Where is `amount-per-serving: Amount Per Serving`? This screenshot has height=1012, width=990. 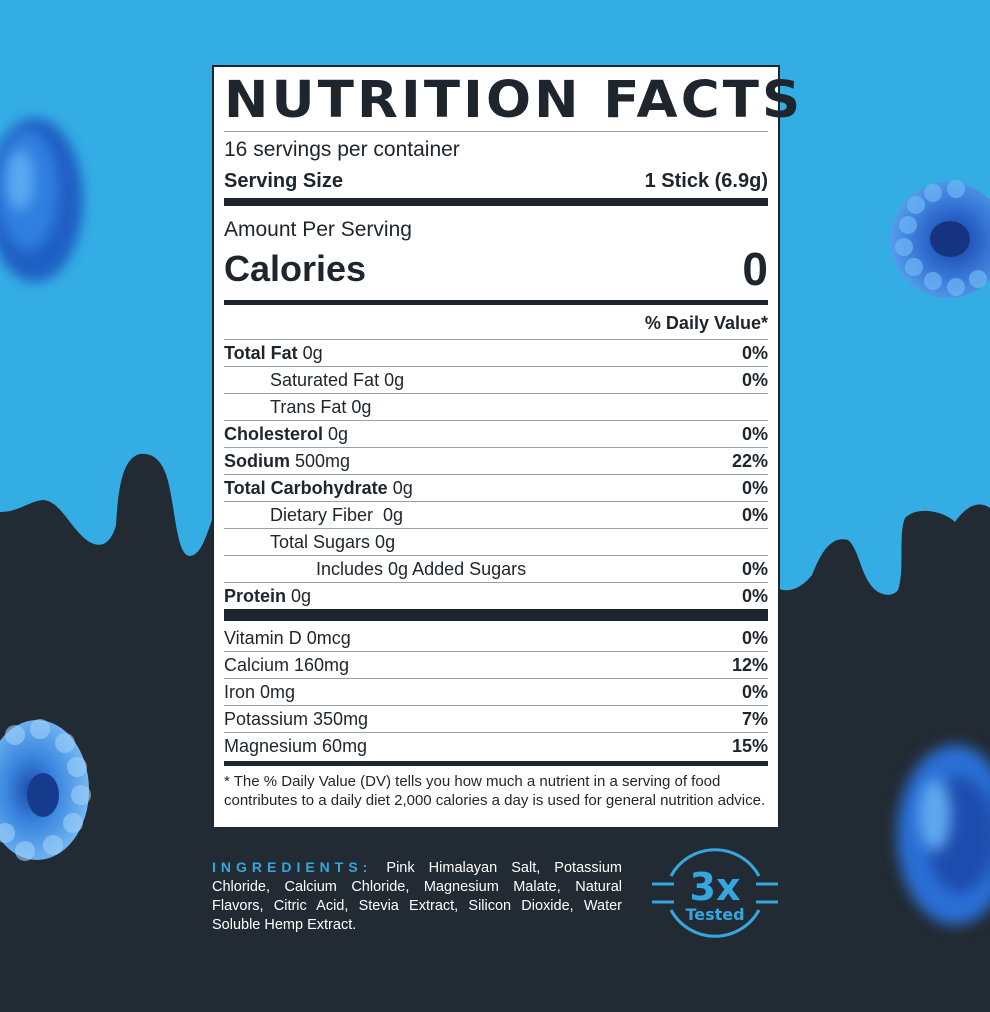 amount-per-serving: Amount Per Serving is located at coordinates (318, 229).